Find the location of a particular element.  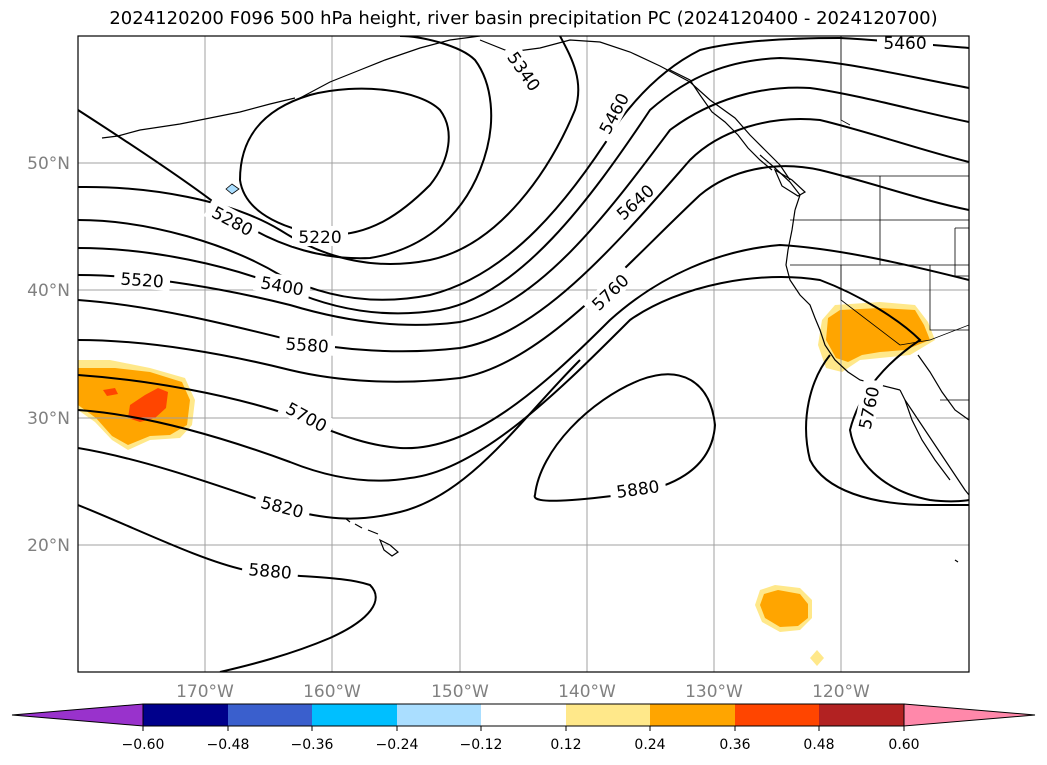

colorbar-tick--0.48: −0.48 is located at coordinates (228, 745).